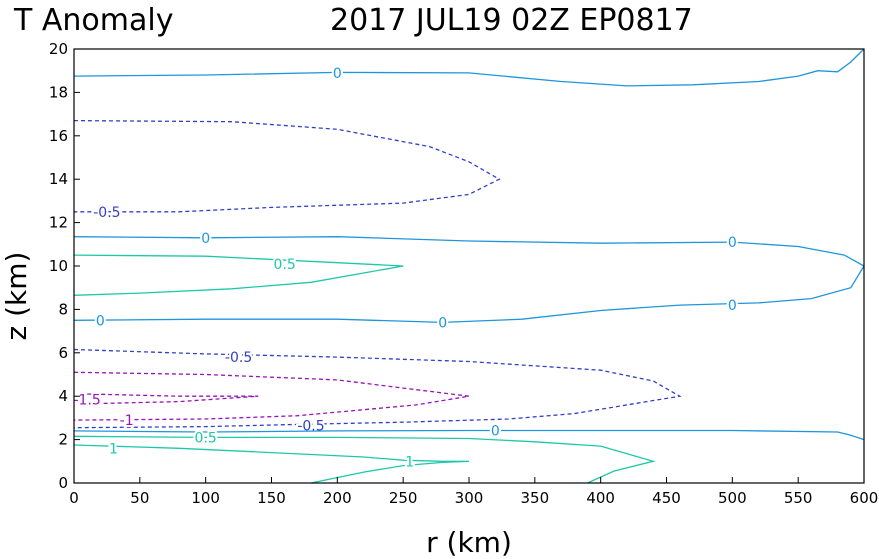 The height and width of the screenshot is (559, 879). I want to click on x-tick-label-7: 350, so click(535, 498).